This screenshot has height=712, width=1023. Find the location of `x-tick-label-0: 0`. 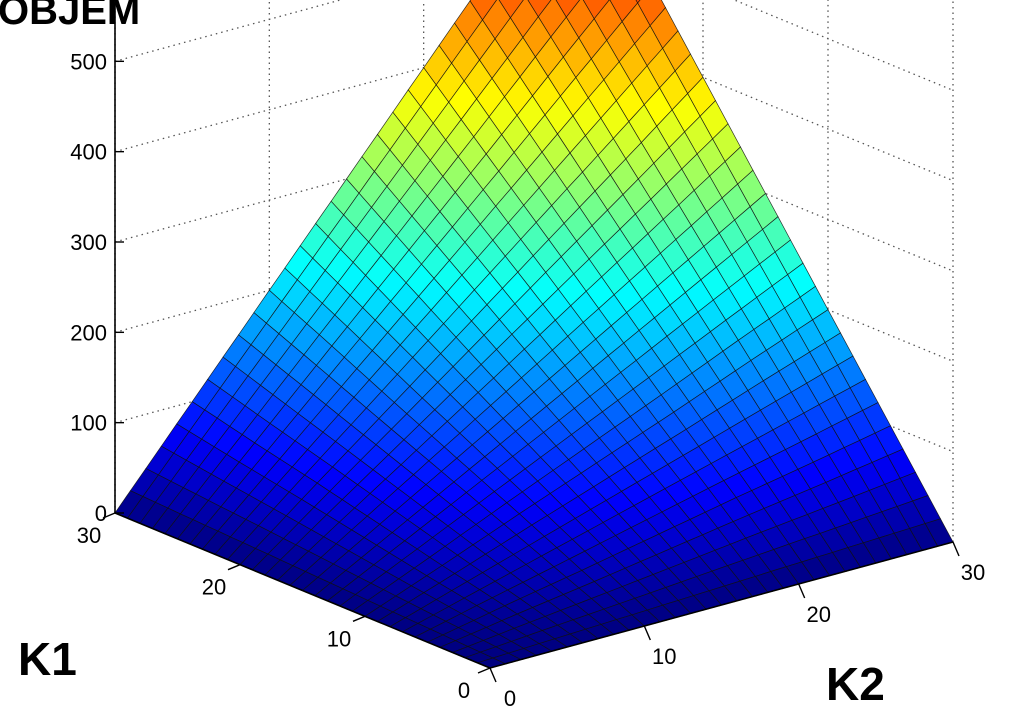

x-tick-label-0: 0 is located at coordinates (510, 698).